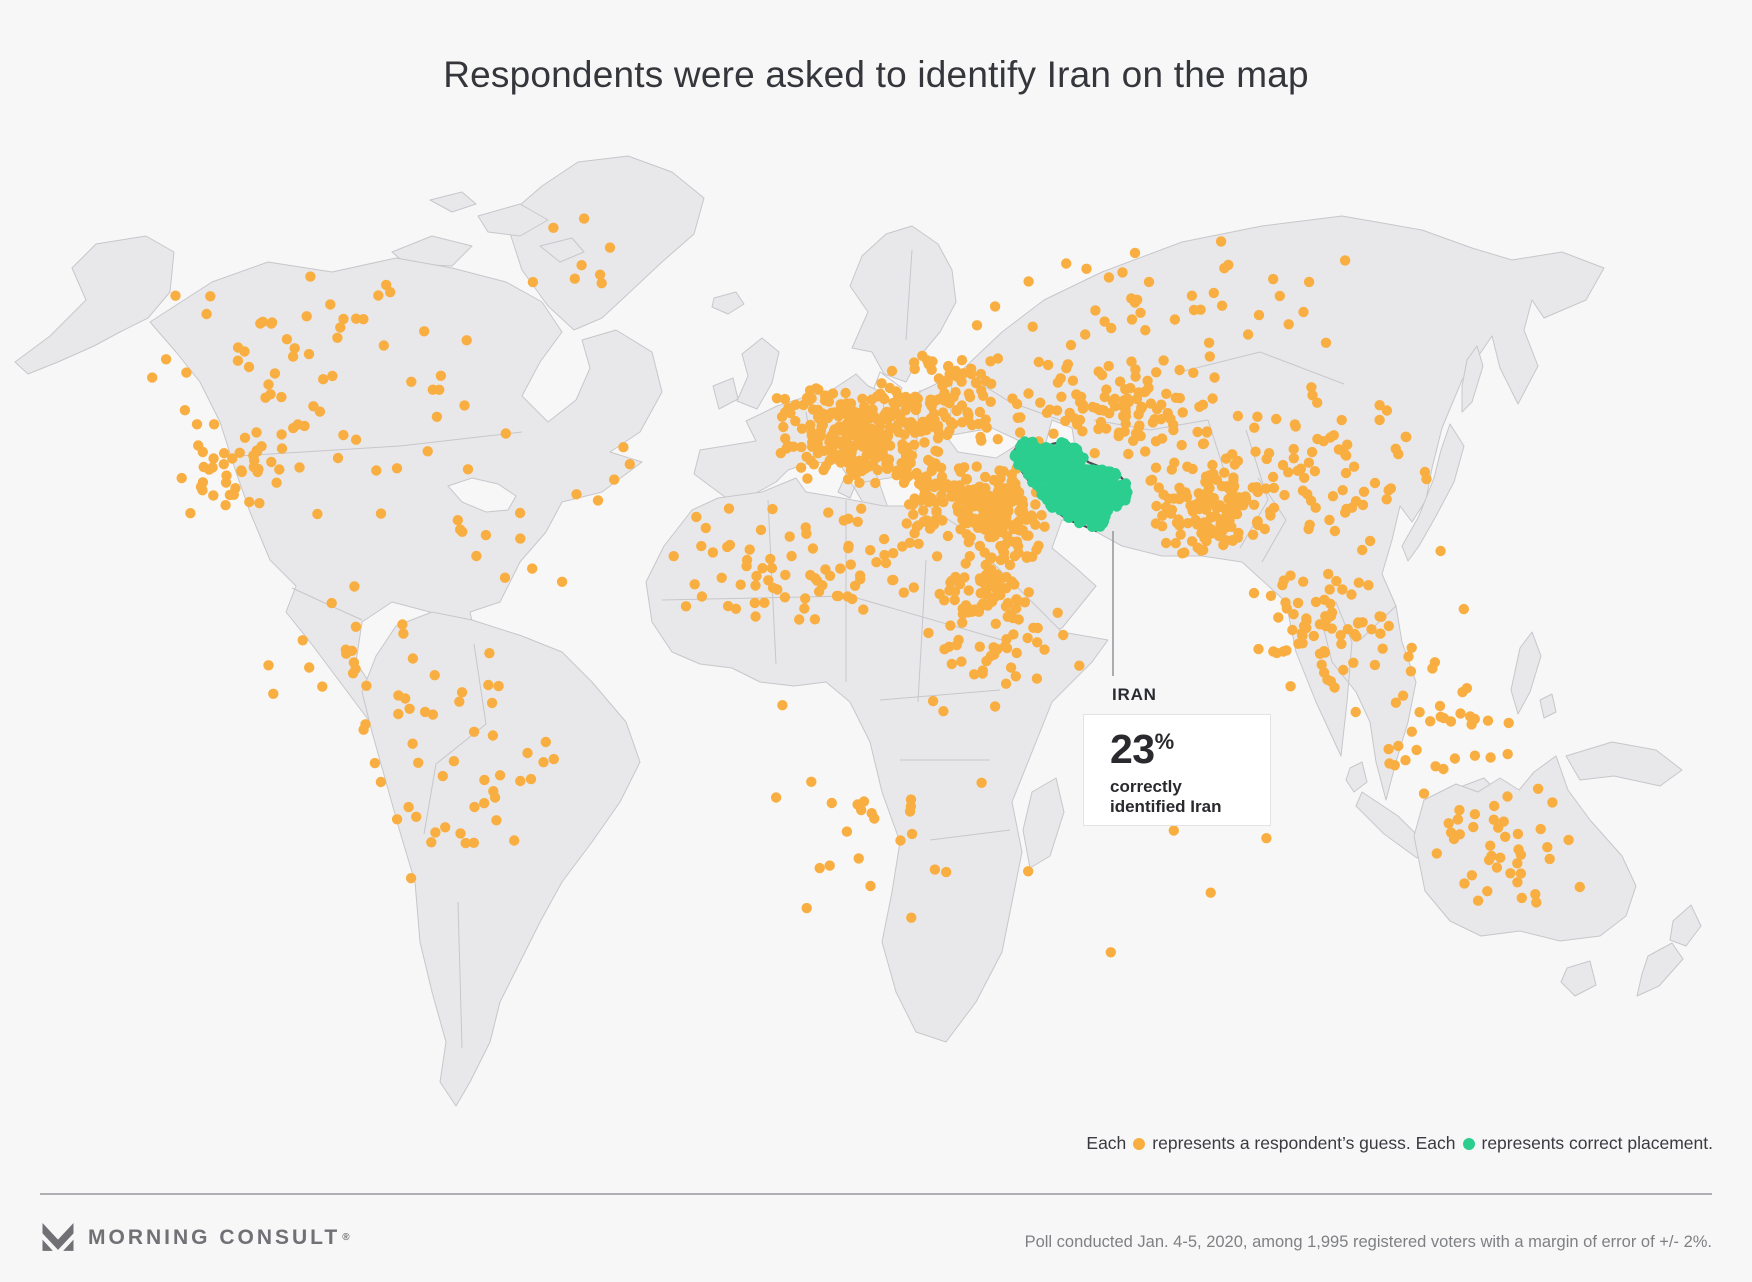 The height and width of the screenshot is (1282, 1752). I want to click on landmass-madagascar, so click(1043, 823).